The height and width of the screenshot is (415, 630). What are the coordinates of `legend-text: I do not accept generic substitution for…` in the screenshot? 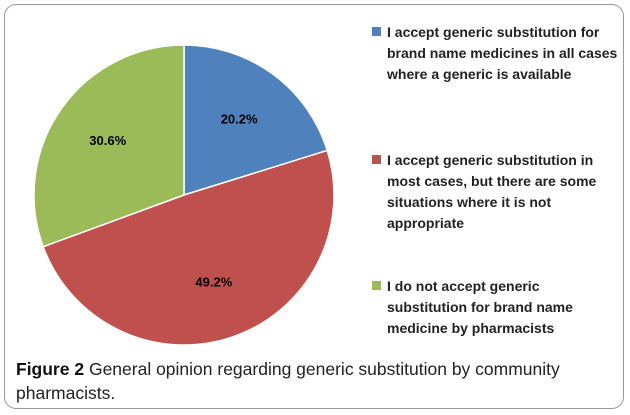 It's located at (480, 307).